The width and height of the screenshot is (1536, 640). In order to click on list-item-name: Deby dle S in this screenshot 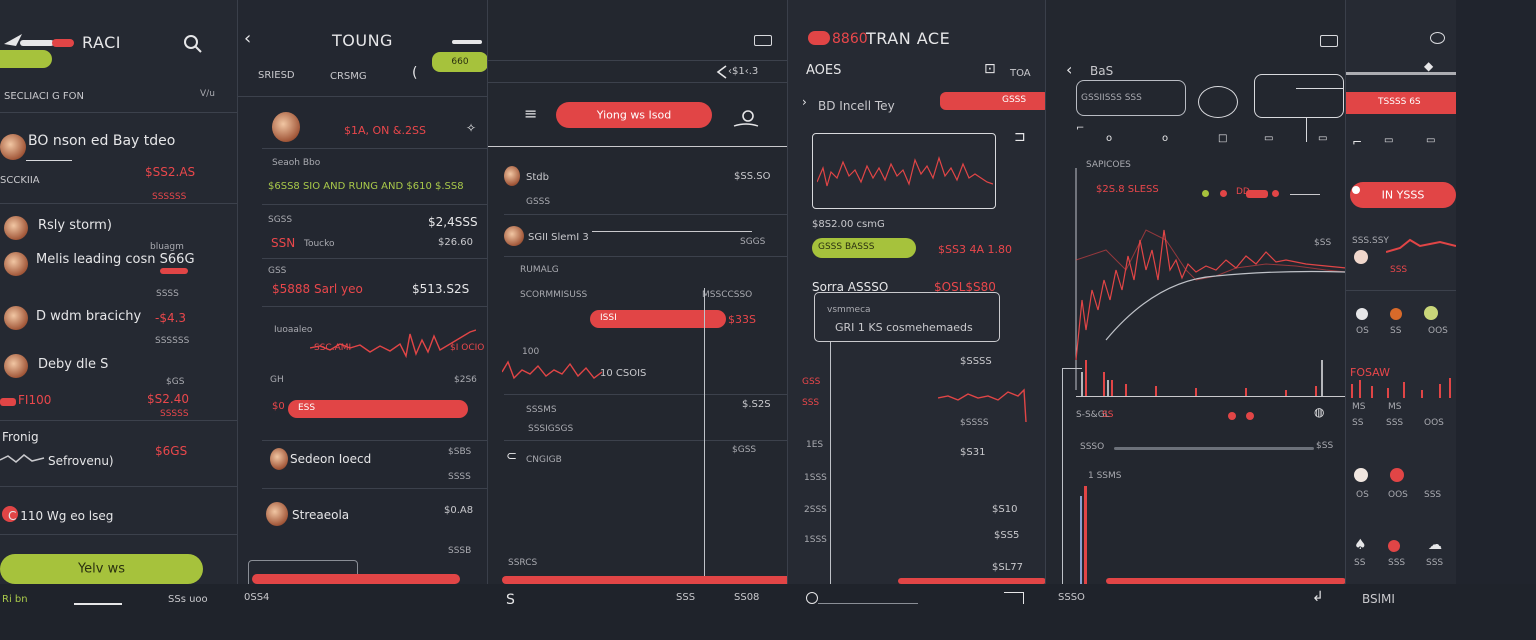, I will do `click(73, 364)`.